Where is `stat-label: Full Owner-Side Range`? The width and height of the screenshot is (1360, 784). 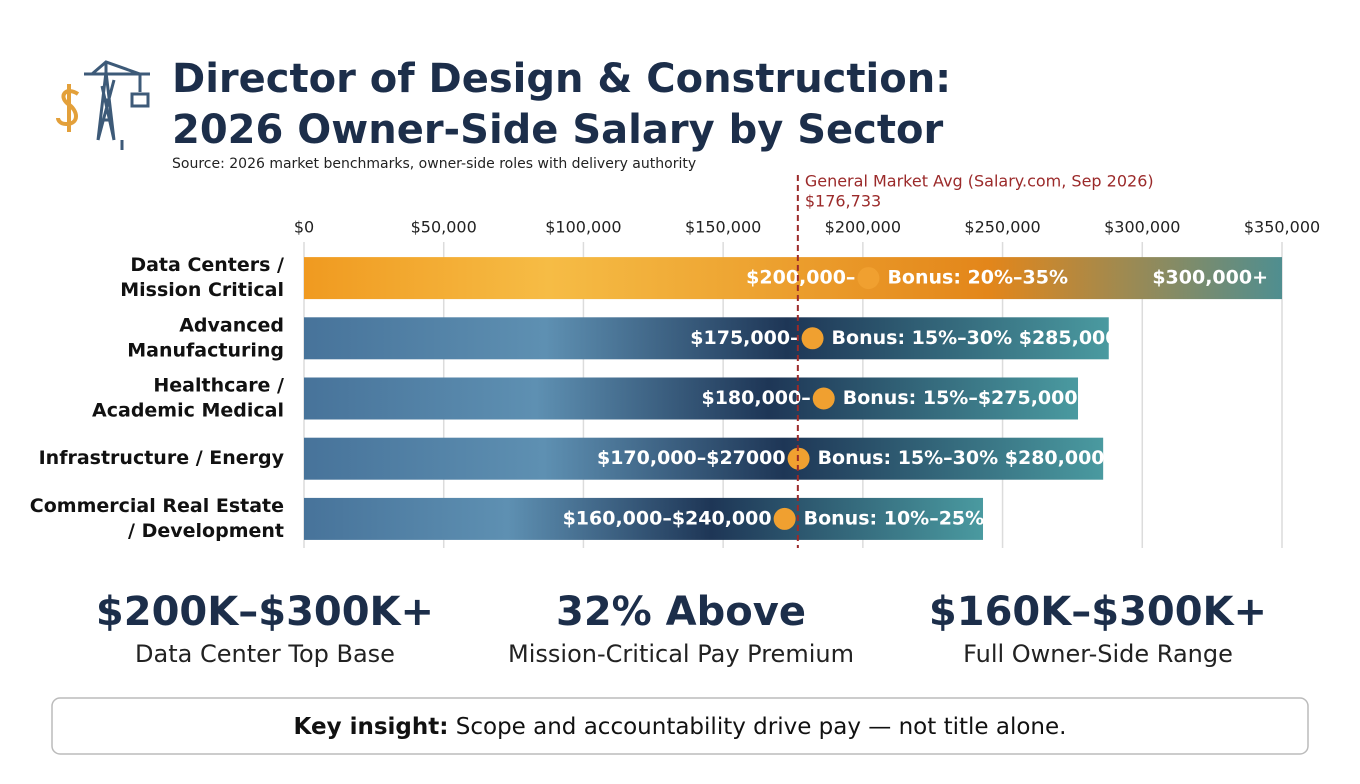
stat-label: Full Owner-Side Range is located at coordinates (1098, 654).